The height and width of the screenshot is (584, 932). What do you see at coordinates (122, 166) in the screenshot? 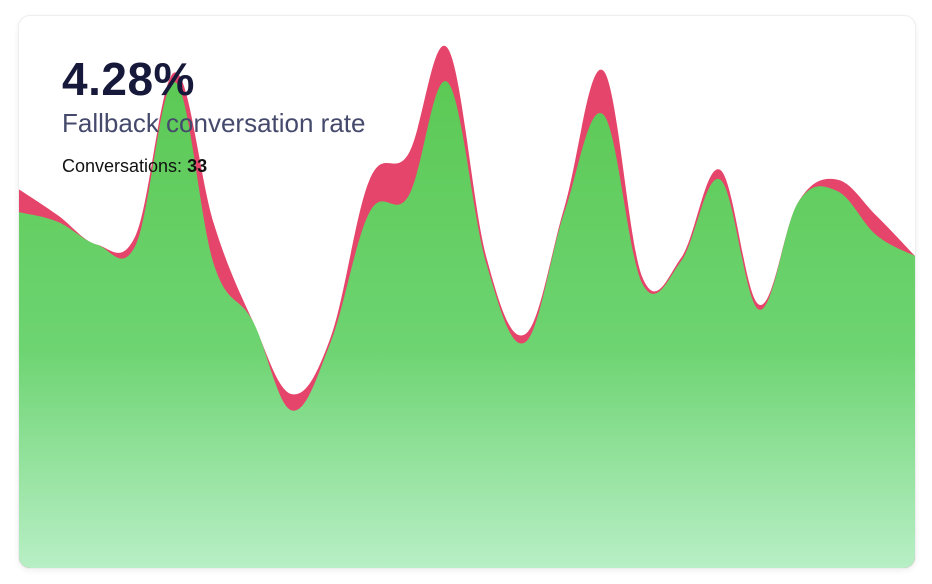
I see `conversations-label: Conversations:` at bounding box center [122, 166].